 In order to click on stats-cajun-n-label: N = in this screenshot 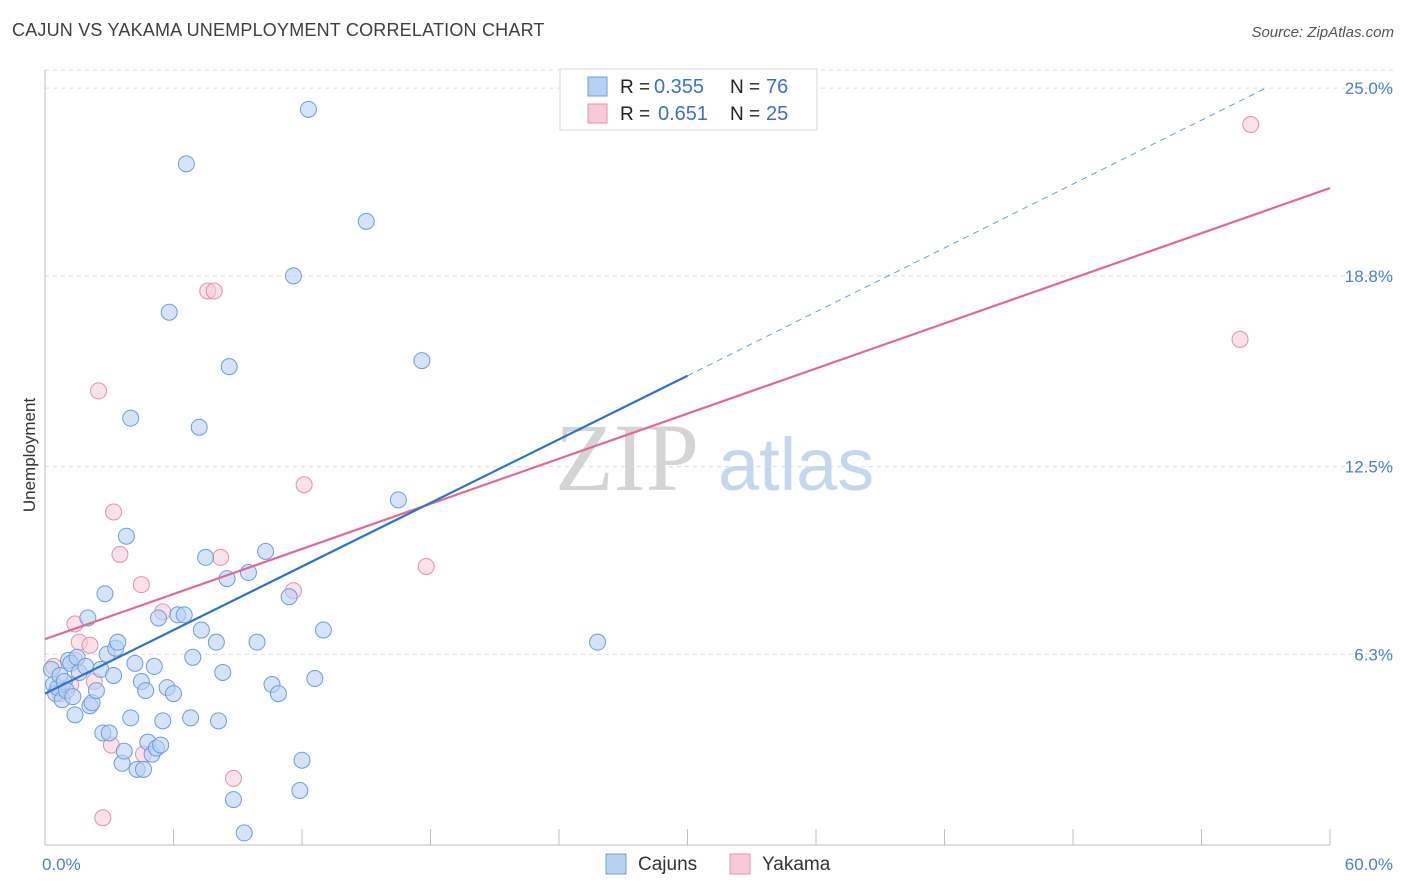, I will do `click(745, 87)`.